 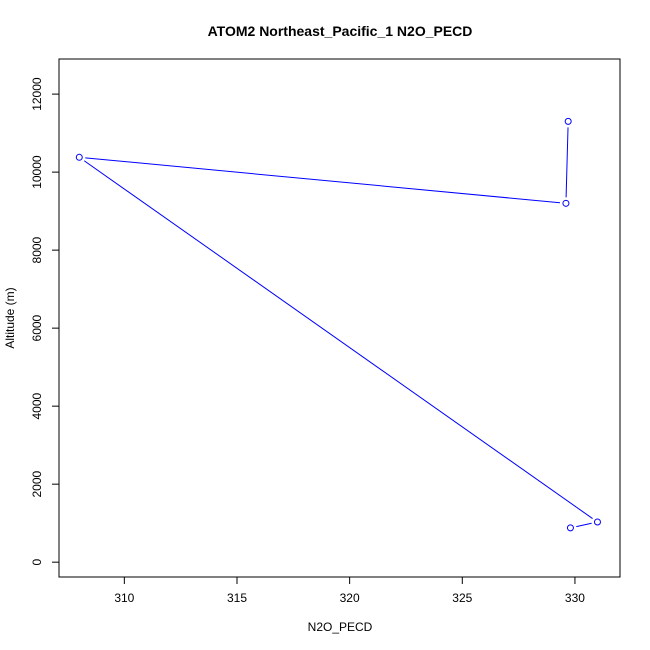 What do you see at coordinates (45, 321) in the screenshot?
I see `y-axis: 0 2000 4000 6000 8000 10000 12000` at bounding box center [45, 321].